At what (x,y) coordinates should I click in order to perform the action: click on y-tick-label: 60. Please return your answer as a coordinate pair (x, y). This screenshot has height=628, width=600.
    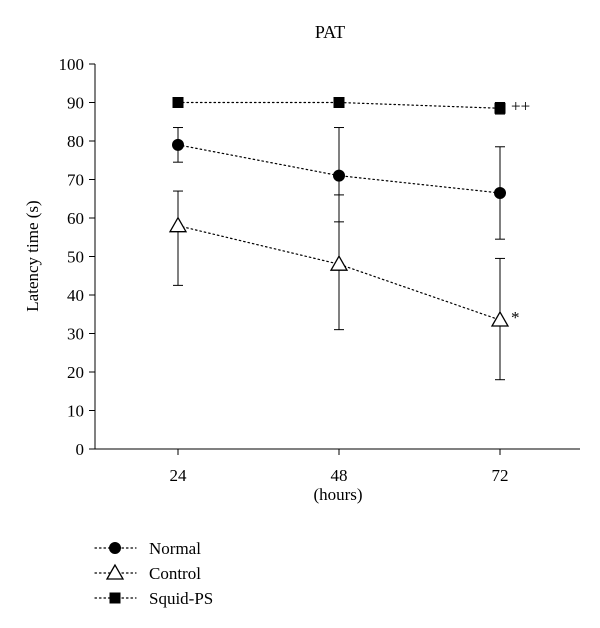
    Looking at the image, I should click on (75, 218).